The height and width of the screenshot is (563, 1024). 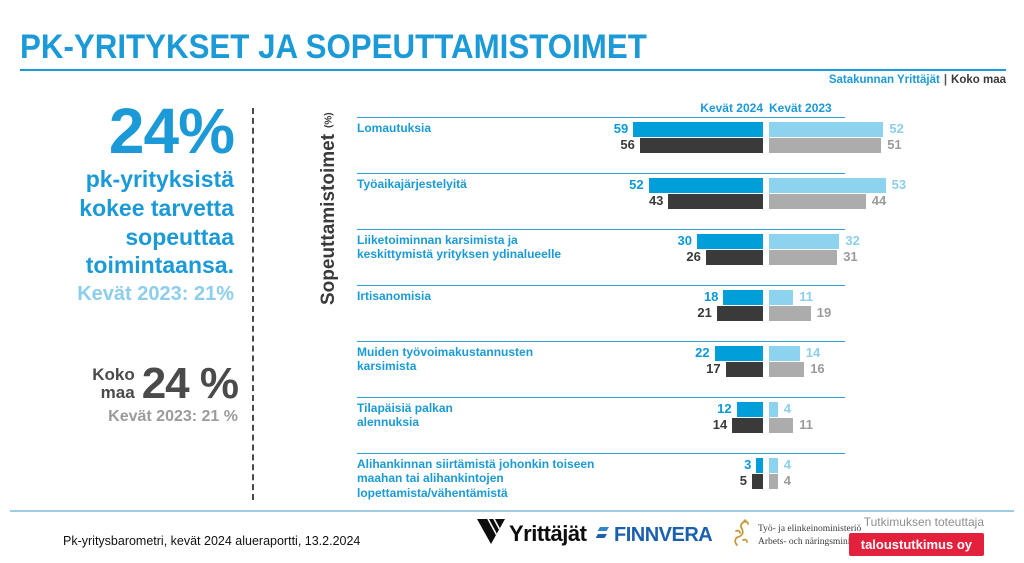 What do you see at coordinates (879, 200) in the screenshot?
I see `value-national-2023: 44` at bounding box center [879, 200].